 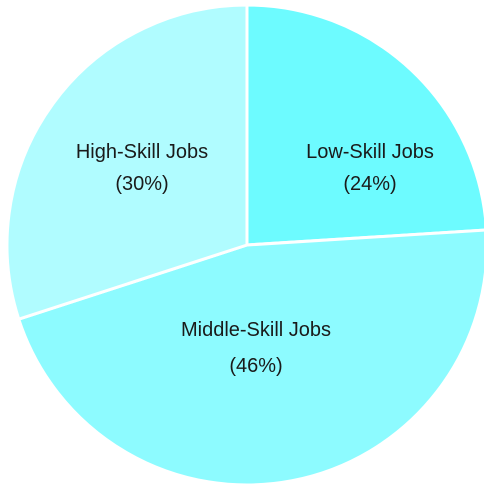 What do you see at coordinates (142, 152) in the screenshot?
I see `slice-label-high-skill-jobs: High-Skill Jobs` at bounding box center [142, 152].